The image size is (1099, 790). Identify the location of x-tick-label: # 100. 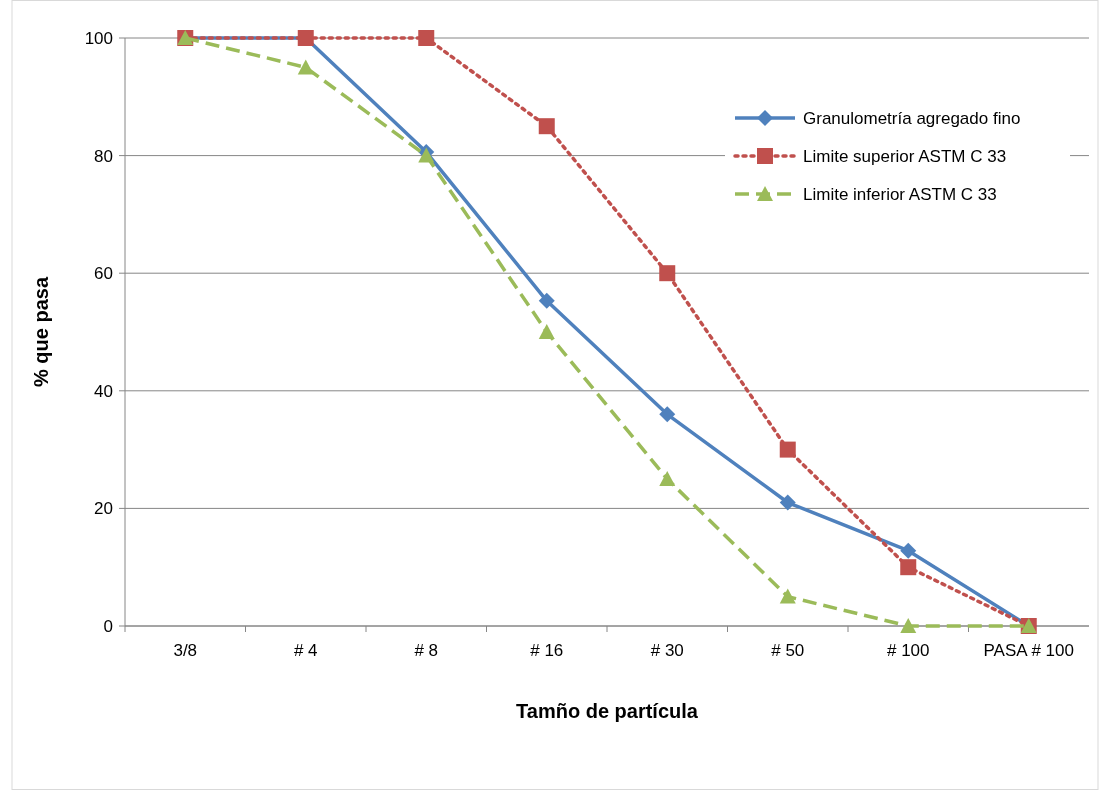
(908, 650).